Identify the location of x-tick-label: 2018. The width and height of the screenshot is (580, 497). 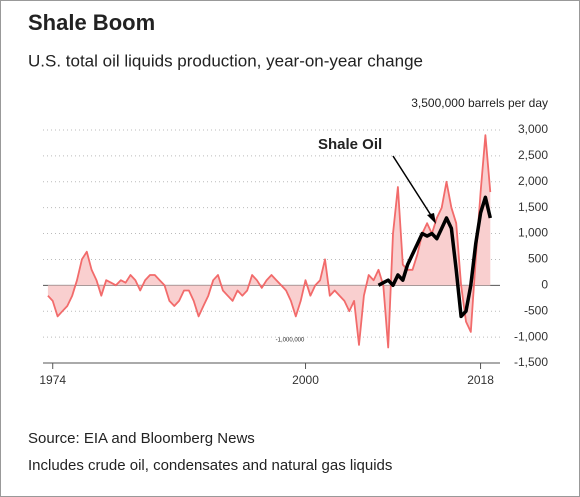
(480, 380).